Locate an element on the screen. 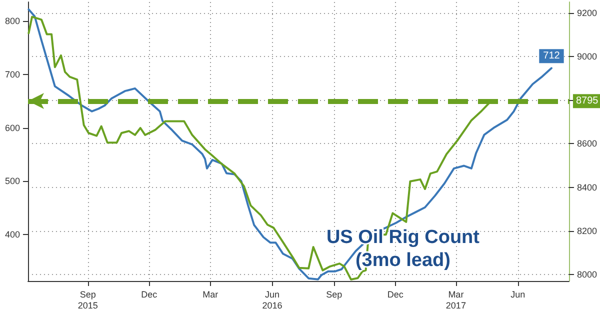 Image resolution: width=600 pixels, height=311 pixels. y-tick-label: 800 is located at coordinates (12, 21).